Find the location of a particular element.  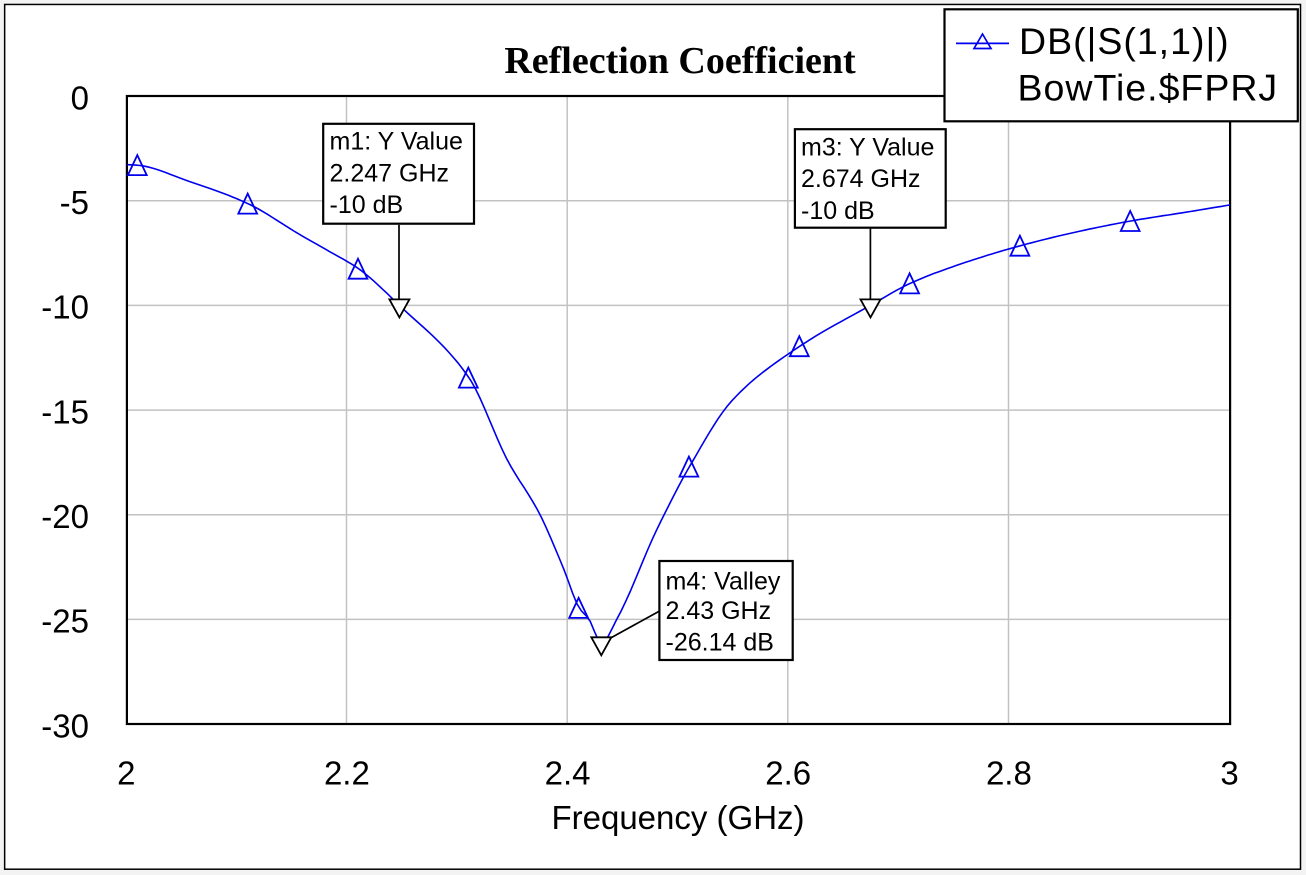

svg-text: 0 is located at coordinates (80, 97).